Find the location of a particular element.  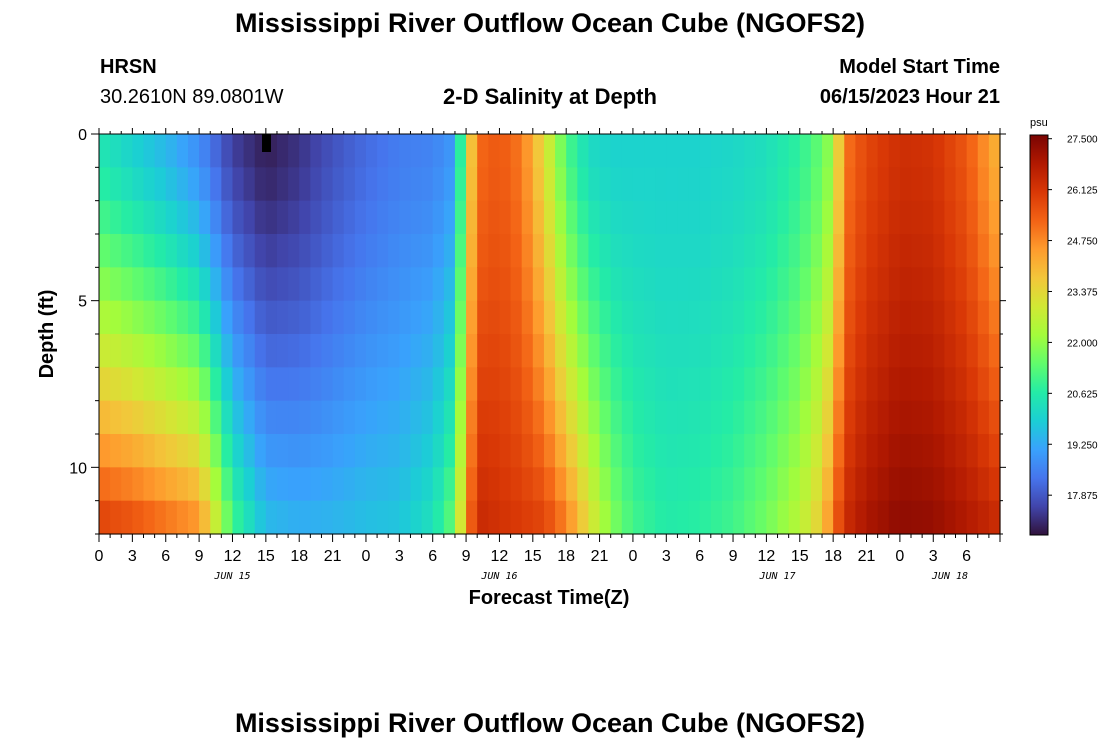

x-tick-label: 18 is located at coordinates (566, 556).